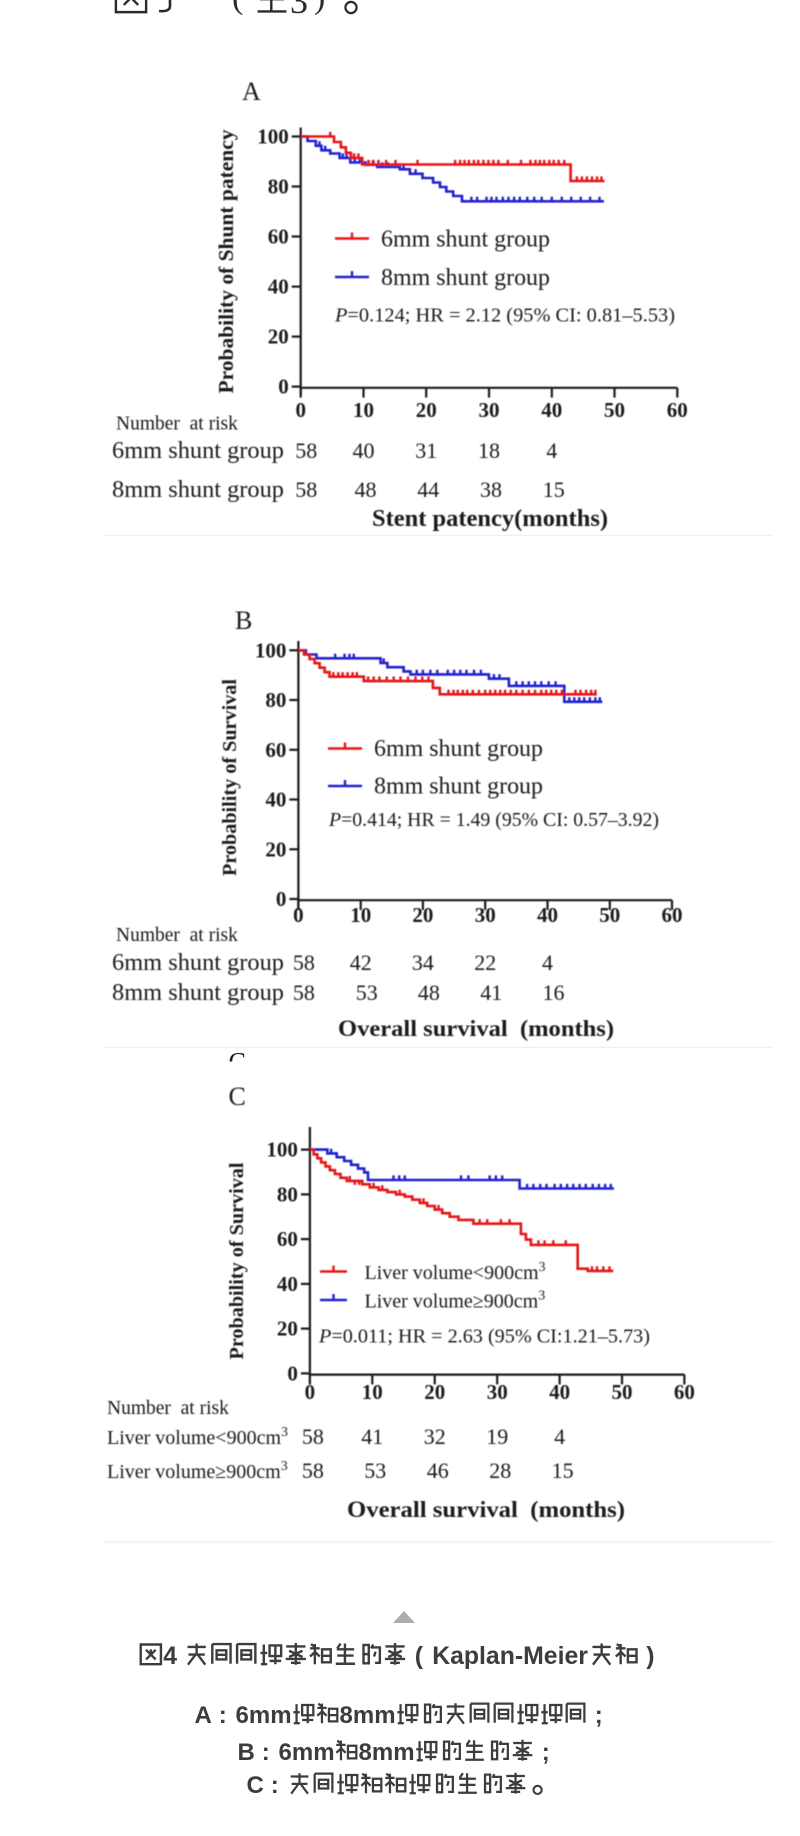 The height and width of the screenshot is (1836, 800). What do you see at coordinates (490, 519) in the screenshot?
I see `svg-text: Stent patency(months)` at bounding box center [490, 519].